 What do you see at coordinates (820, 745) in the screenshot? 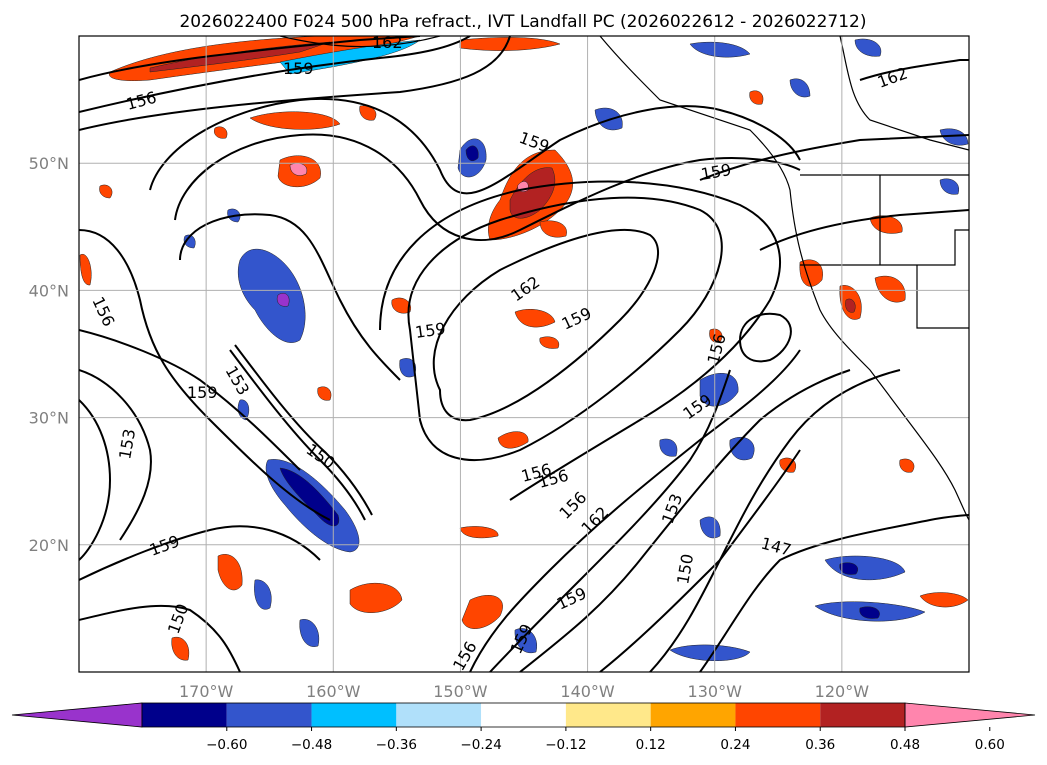
I see `colorbar-tick-label: 0.36` at bounding box center [820, 745].